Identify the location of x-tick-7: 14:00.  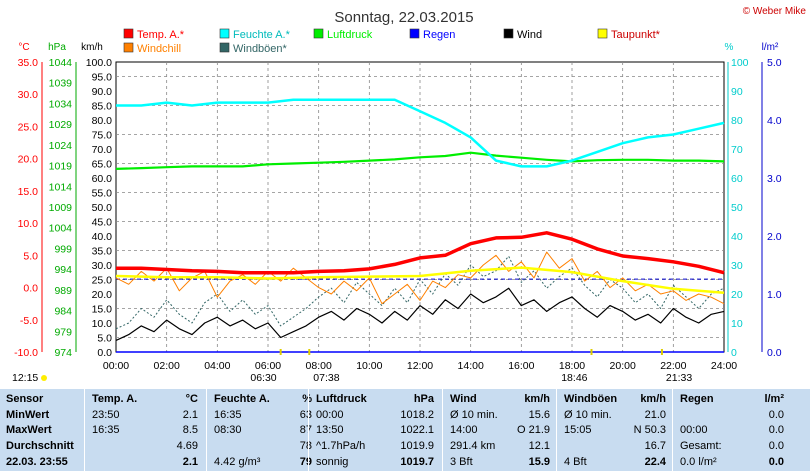
(471, 366).